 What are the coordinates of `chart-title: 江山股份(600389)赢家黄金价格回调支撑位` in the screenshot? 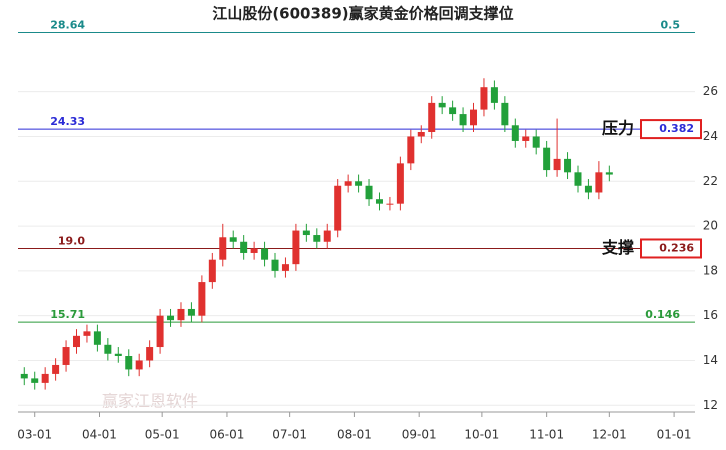 It's located at (362, 14).